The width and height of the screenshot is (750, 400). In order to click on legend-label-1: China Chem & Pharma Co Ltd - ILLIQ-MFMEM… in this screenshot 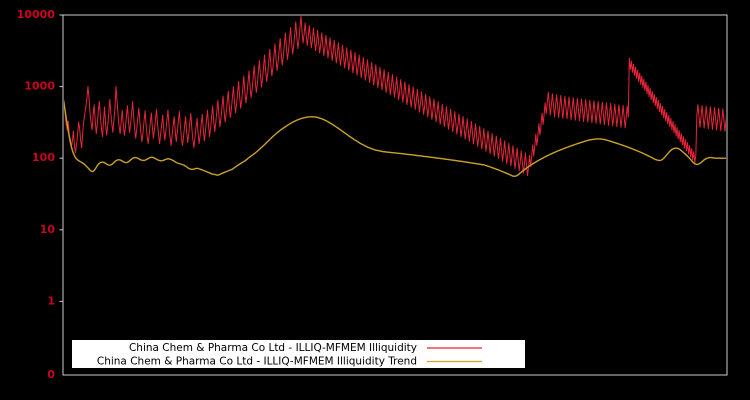, I will do `click(257, 362)`.